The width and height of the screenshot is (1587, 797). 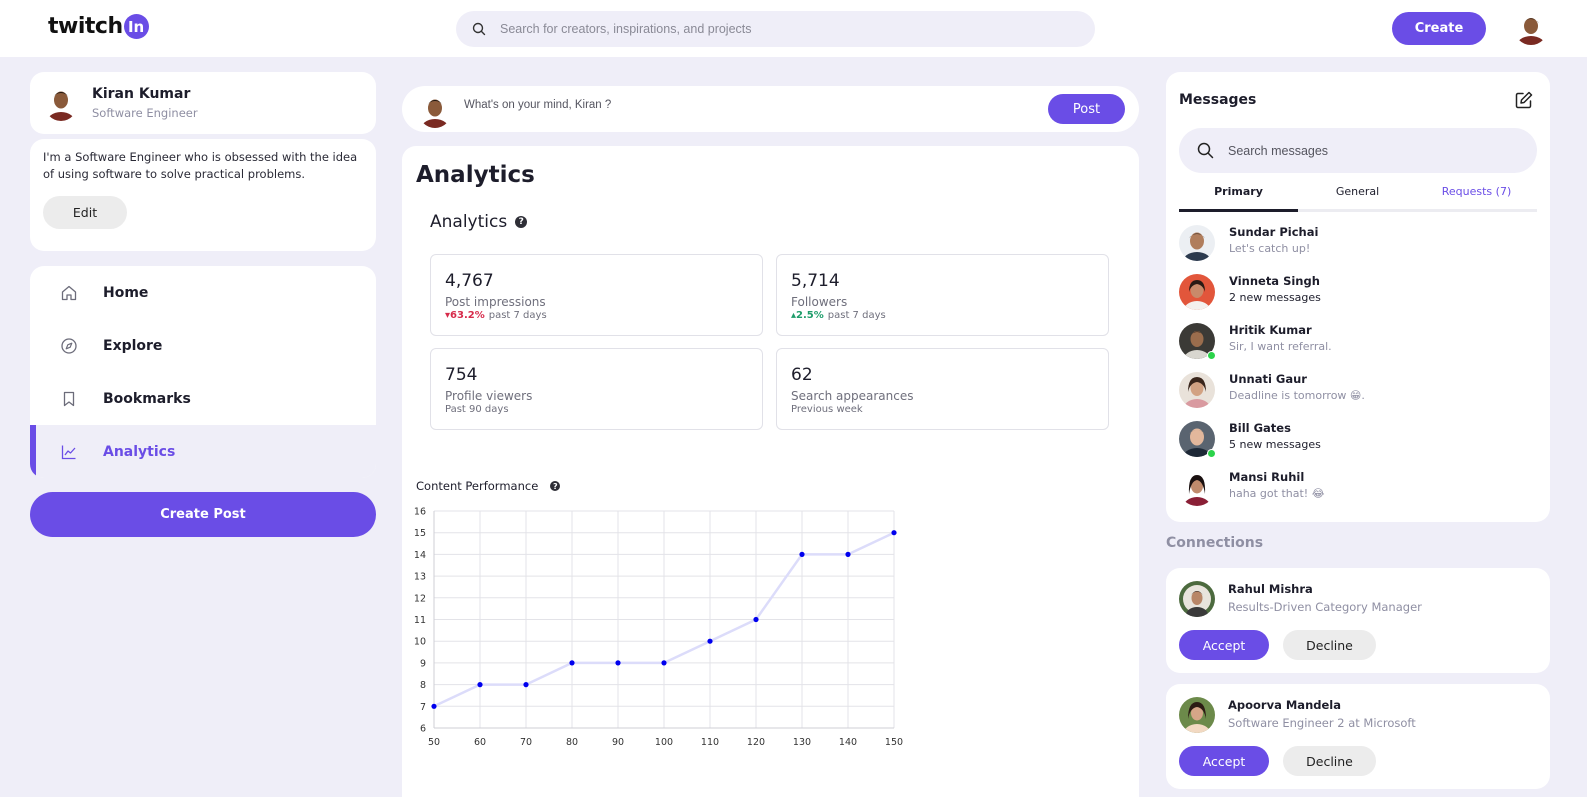 I want to click on x-tick-label: 90, so click(x=618, y=742).